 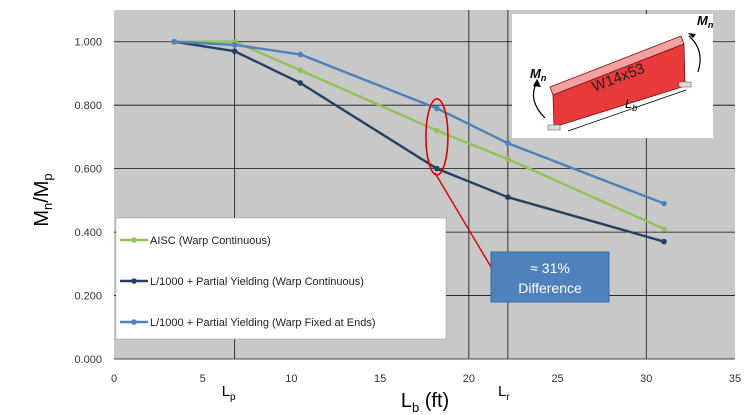 What do you see at coordinates (88, 360) in the screenshot?
I see `y-tick-label: 0.000` at bounding box center [88, 360].